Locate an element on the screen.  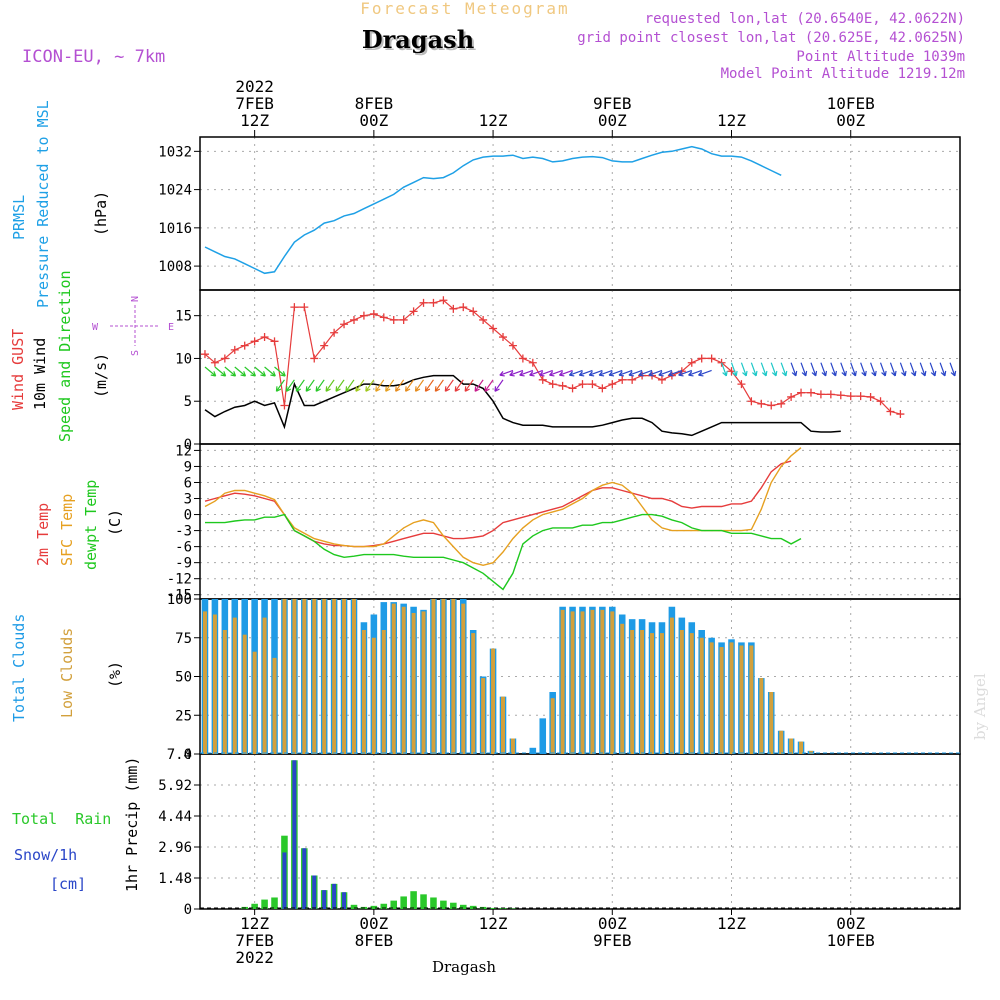
bottom-time-label: 7FEB is located at coordinates (254, 940).